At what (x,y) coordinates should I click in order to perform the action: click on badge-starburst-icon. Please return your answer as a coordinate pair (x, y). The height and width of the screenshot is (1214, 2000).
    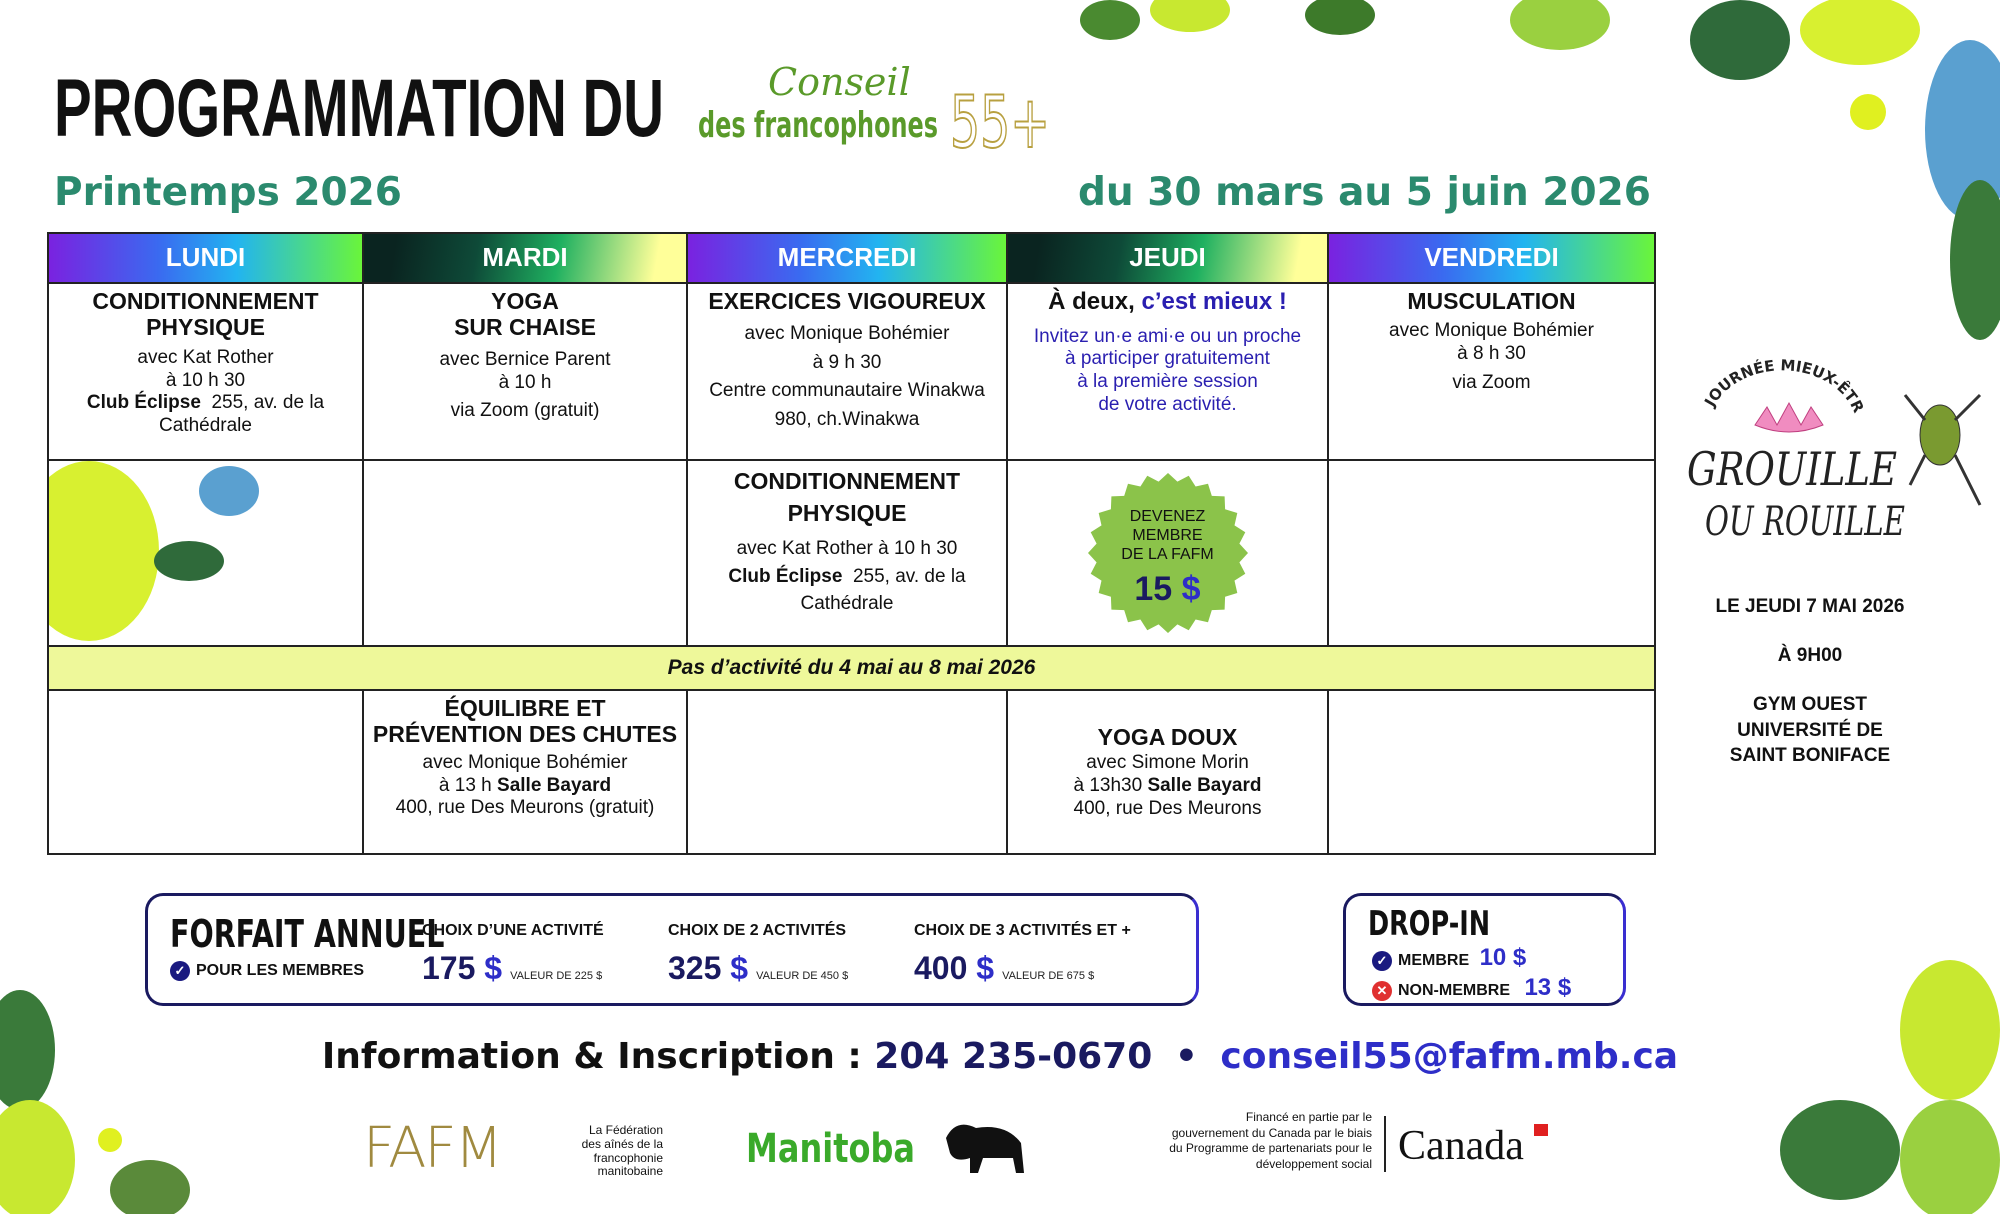
    Looking at the image, I should click on (1167, 553).